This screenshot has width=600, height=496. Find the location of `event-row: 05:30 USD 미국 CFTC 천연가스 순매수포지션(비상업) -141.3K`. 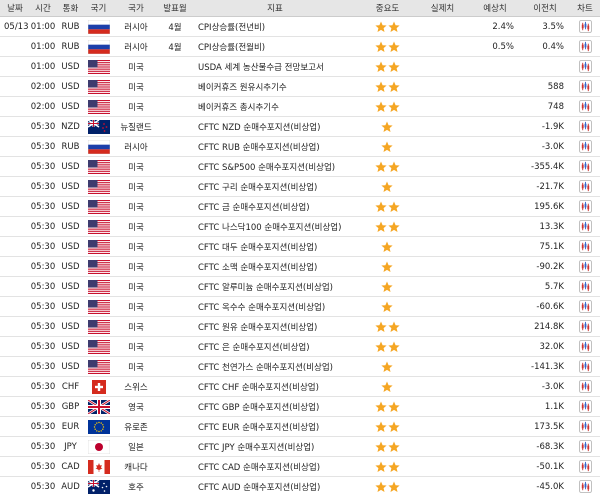

event-row: 05:30 USD 미국 CFTC 천연가스 순매수포지션(비상업) -141.3K is located at coordinates (300, 366).